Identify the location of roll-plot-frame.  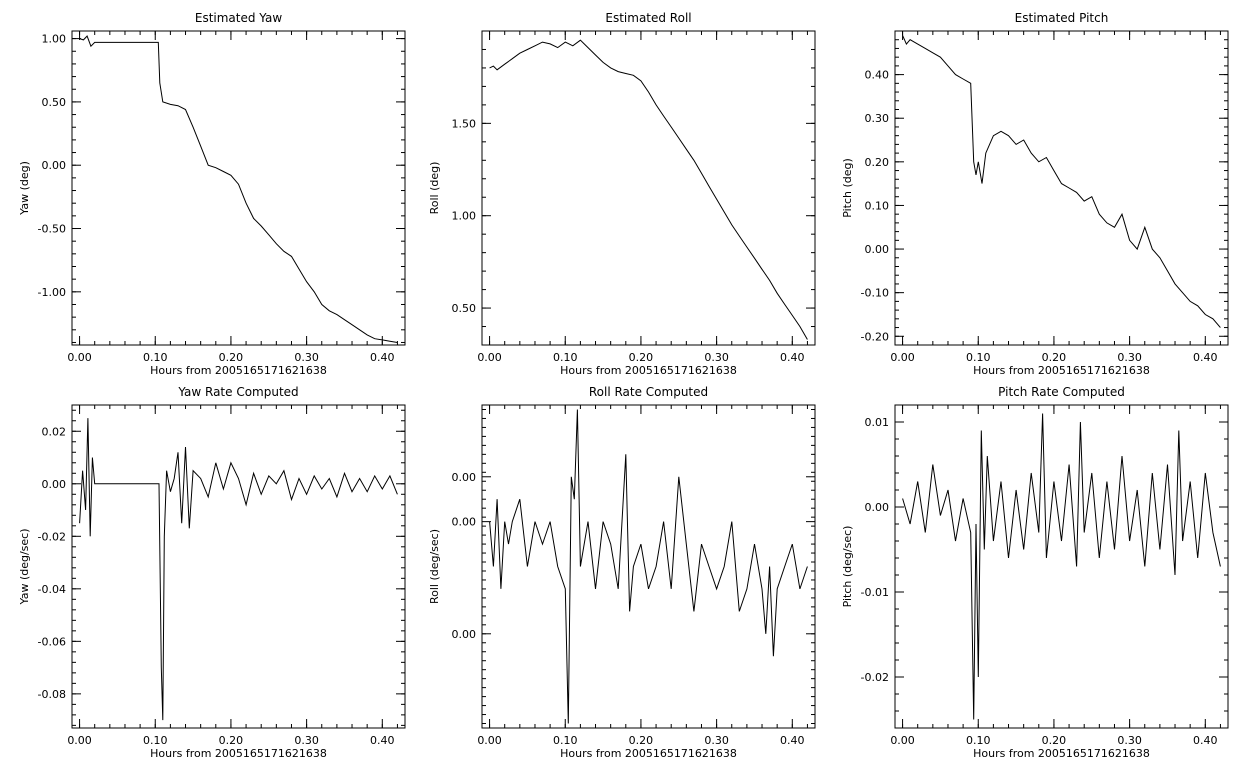
(648, 188).